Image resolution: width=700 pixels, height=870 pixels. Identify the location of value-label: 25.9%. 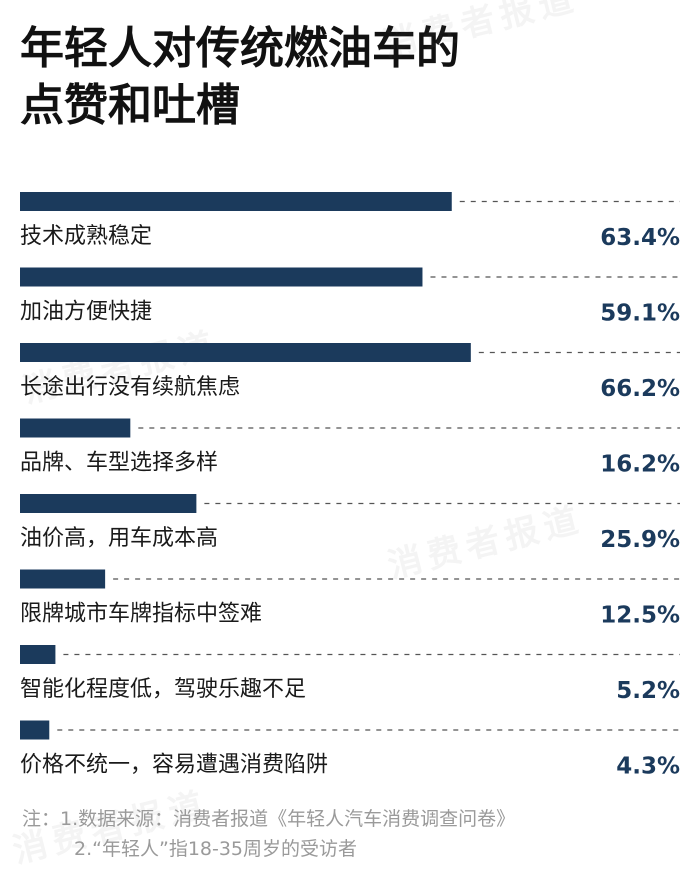
(640, 540).